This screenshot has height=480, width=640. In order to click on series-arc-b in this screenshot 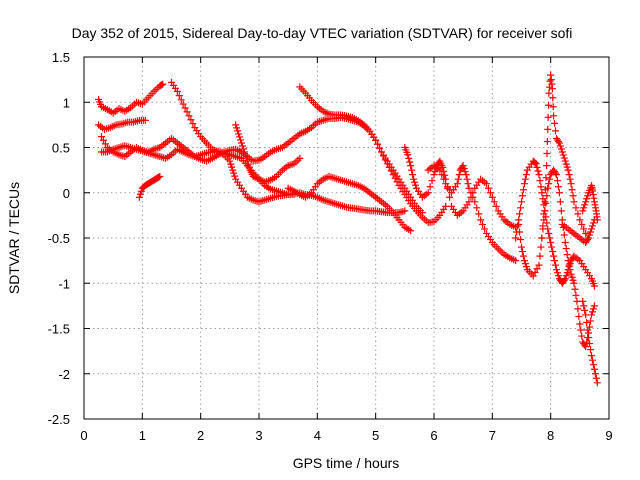, I will do `click(122, 124)`.